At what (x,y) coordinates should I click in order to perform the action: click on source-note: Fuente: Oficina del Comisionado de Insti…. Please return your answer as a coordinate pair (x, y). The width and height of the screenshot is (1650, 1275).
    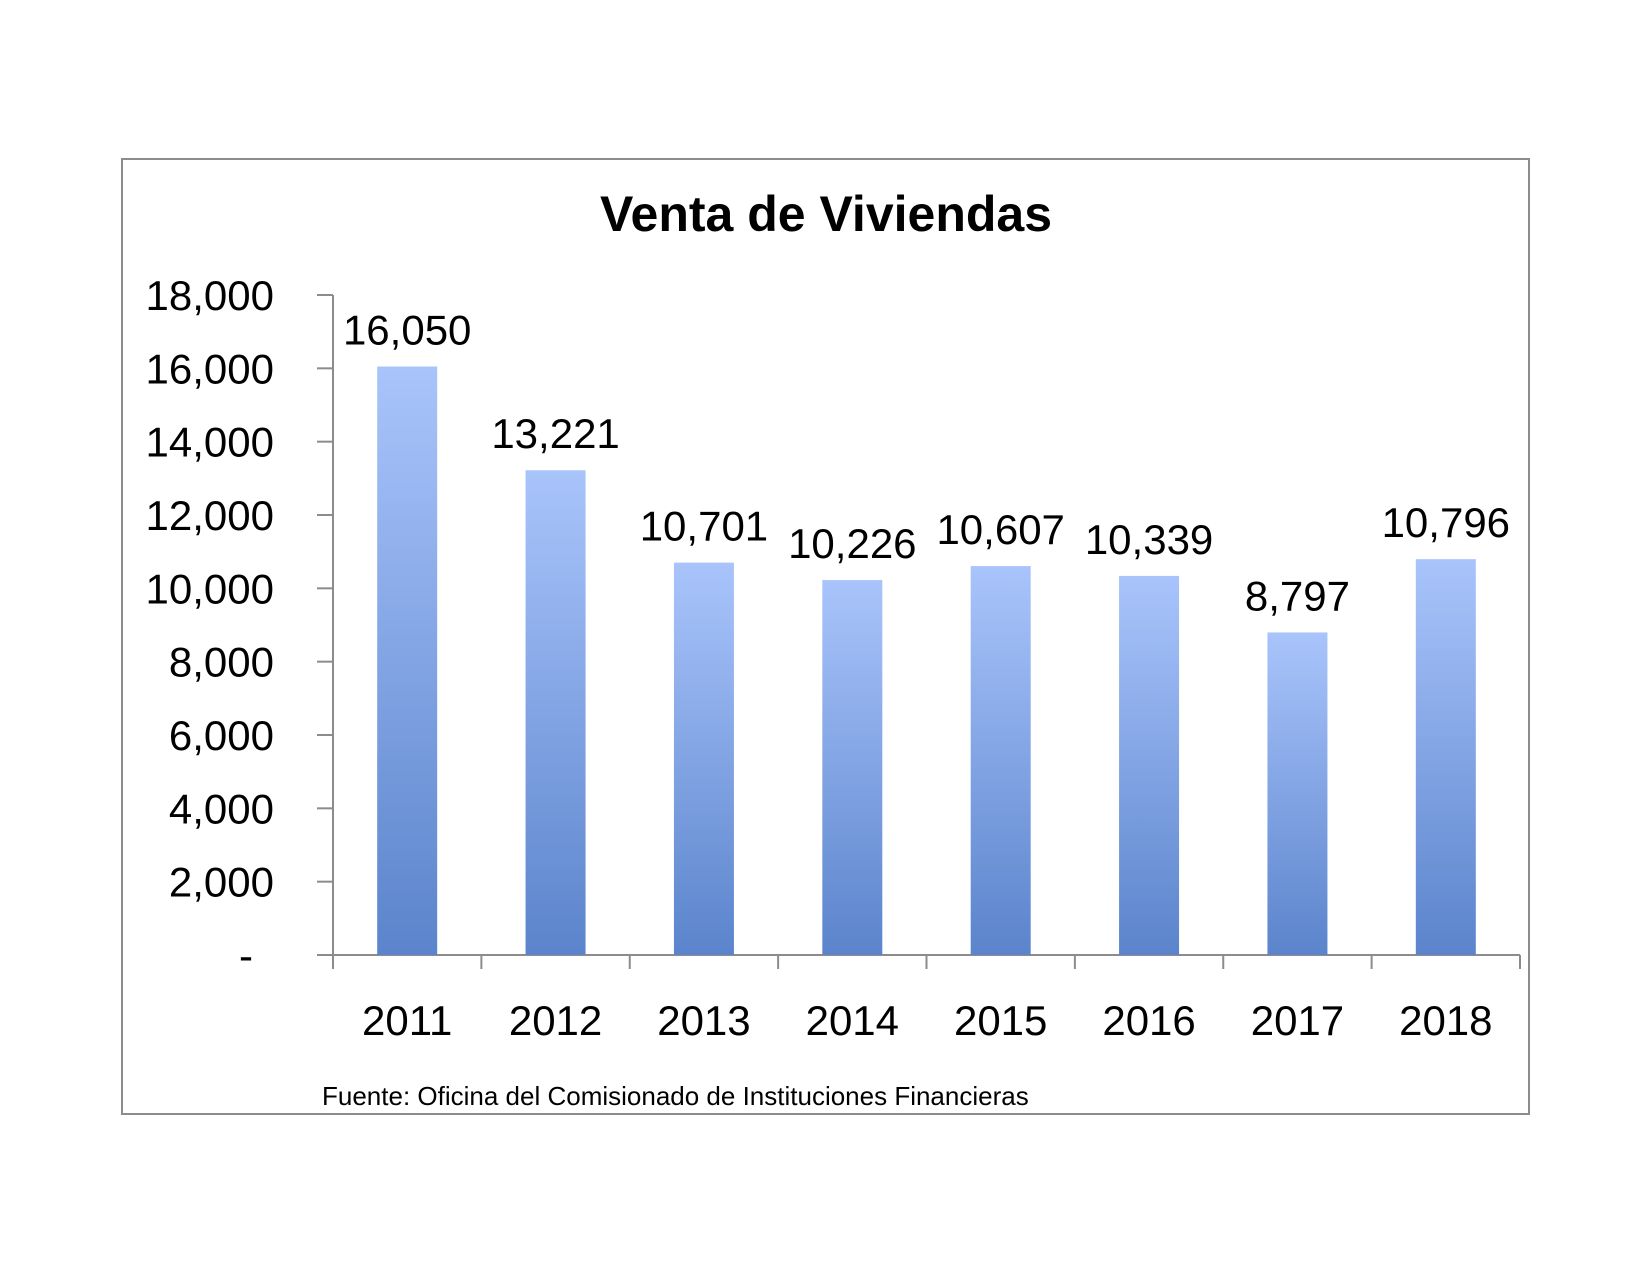
    Looking at the image, I should click on (675, 1096).